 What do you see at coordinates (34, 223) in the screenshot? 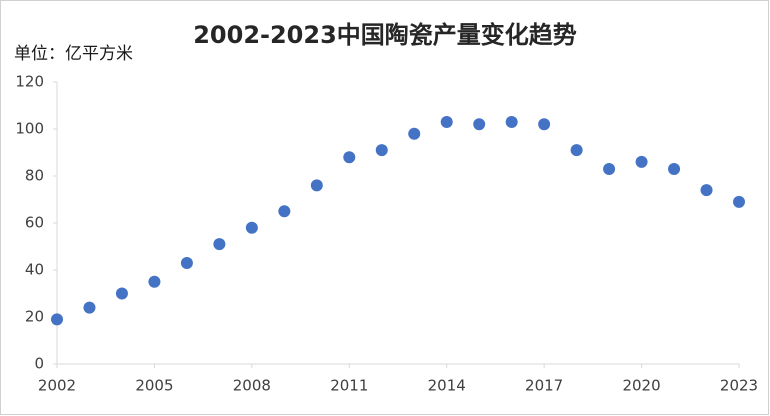
I see `y-tick-label: 60` at bounding box center [34, 223].